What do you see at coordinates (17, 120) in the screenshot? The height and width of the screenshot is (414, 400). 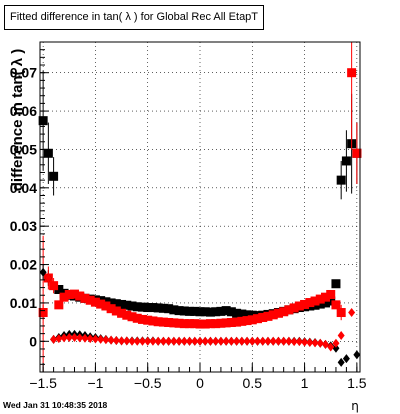 I see `y-axis-label: difference in tan( λ )` at bounding box center [17, 120].